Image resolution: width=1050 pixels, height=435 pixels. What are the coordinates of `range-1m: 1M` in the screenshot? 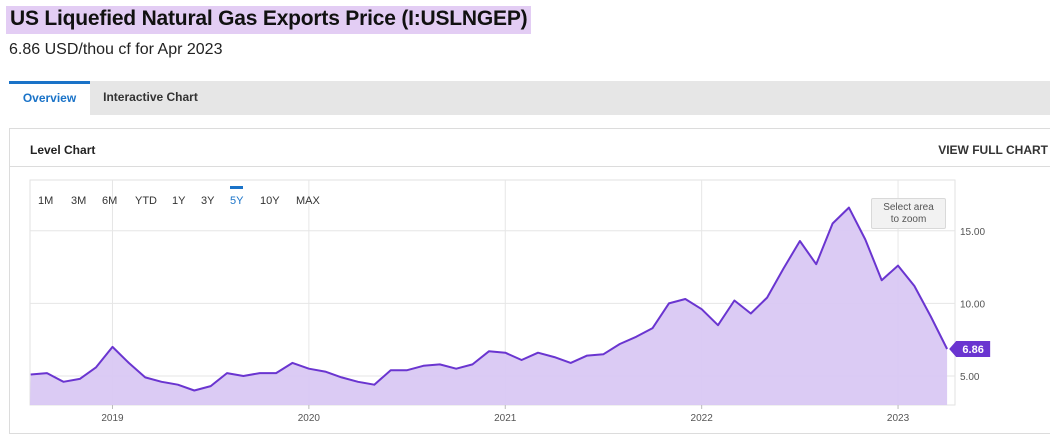 It's located at (46, 201).